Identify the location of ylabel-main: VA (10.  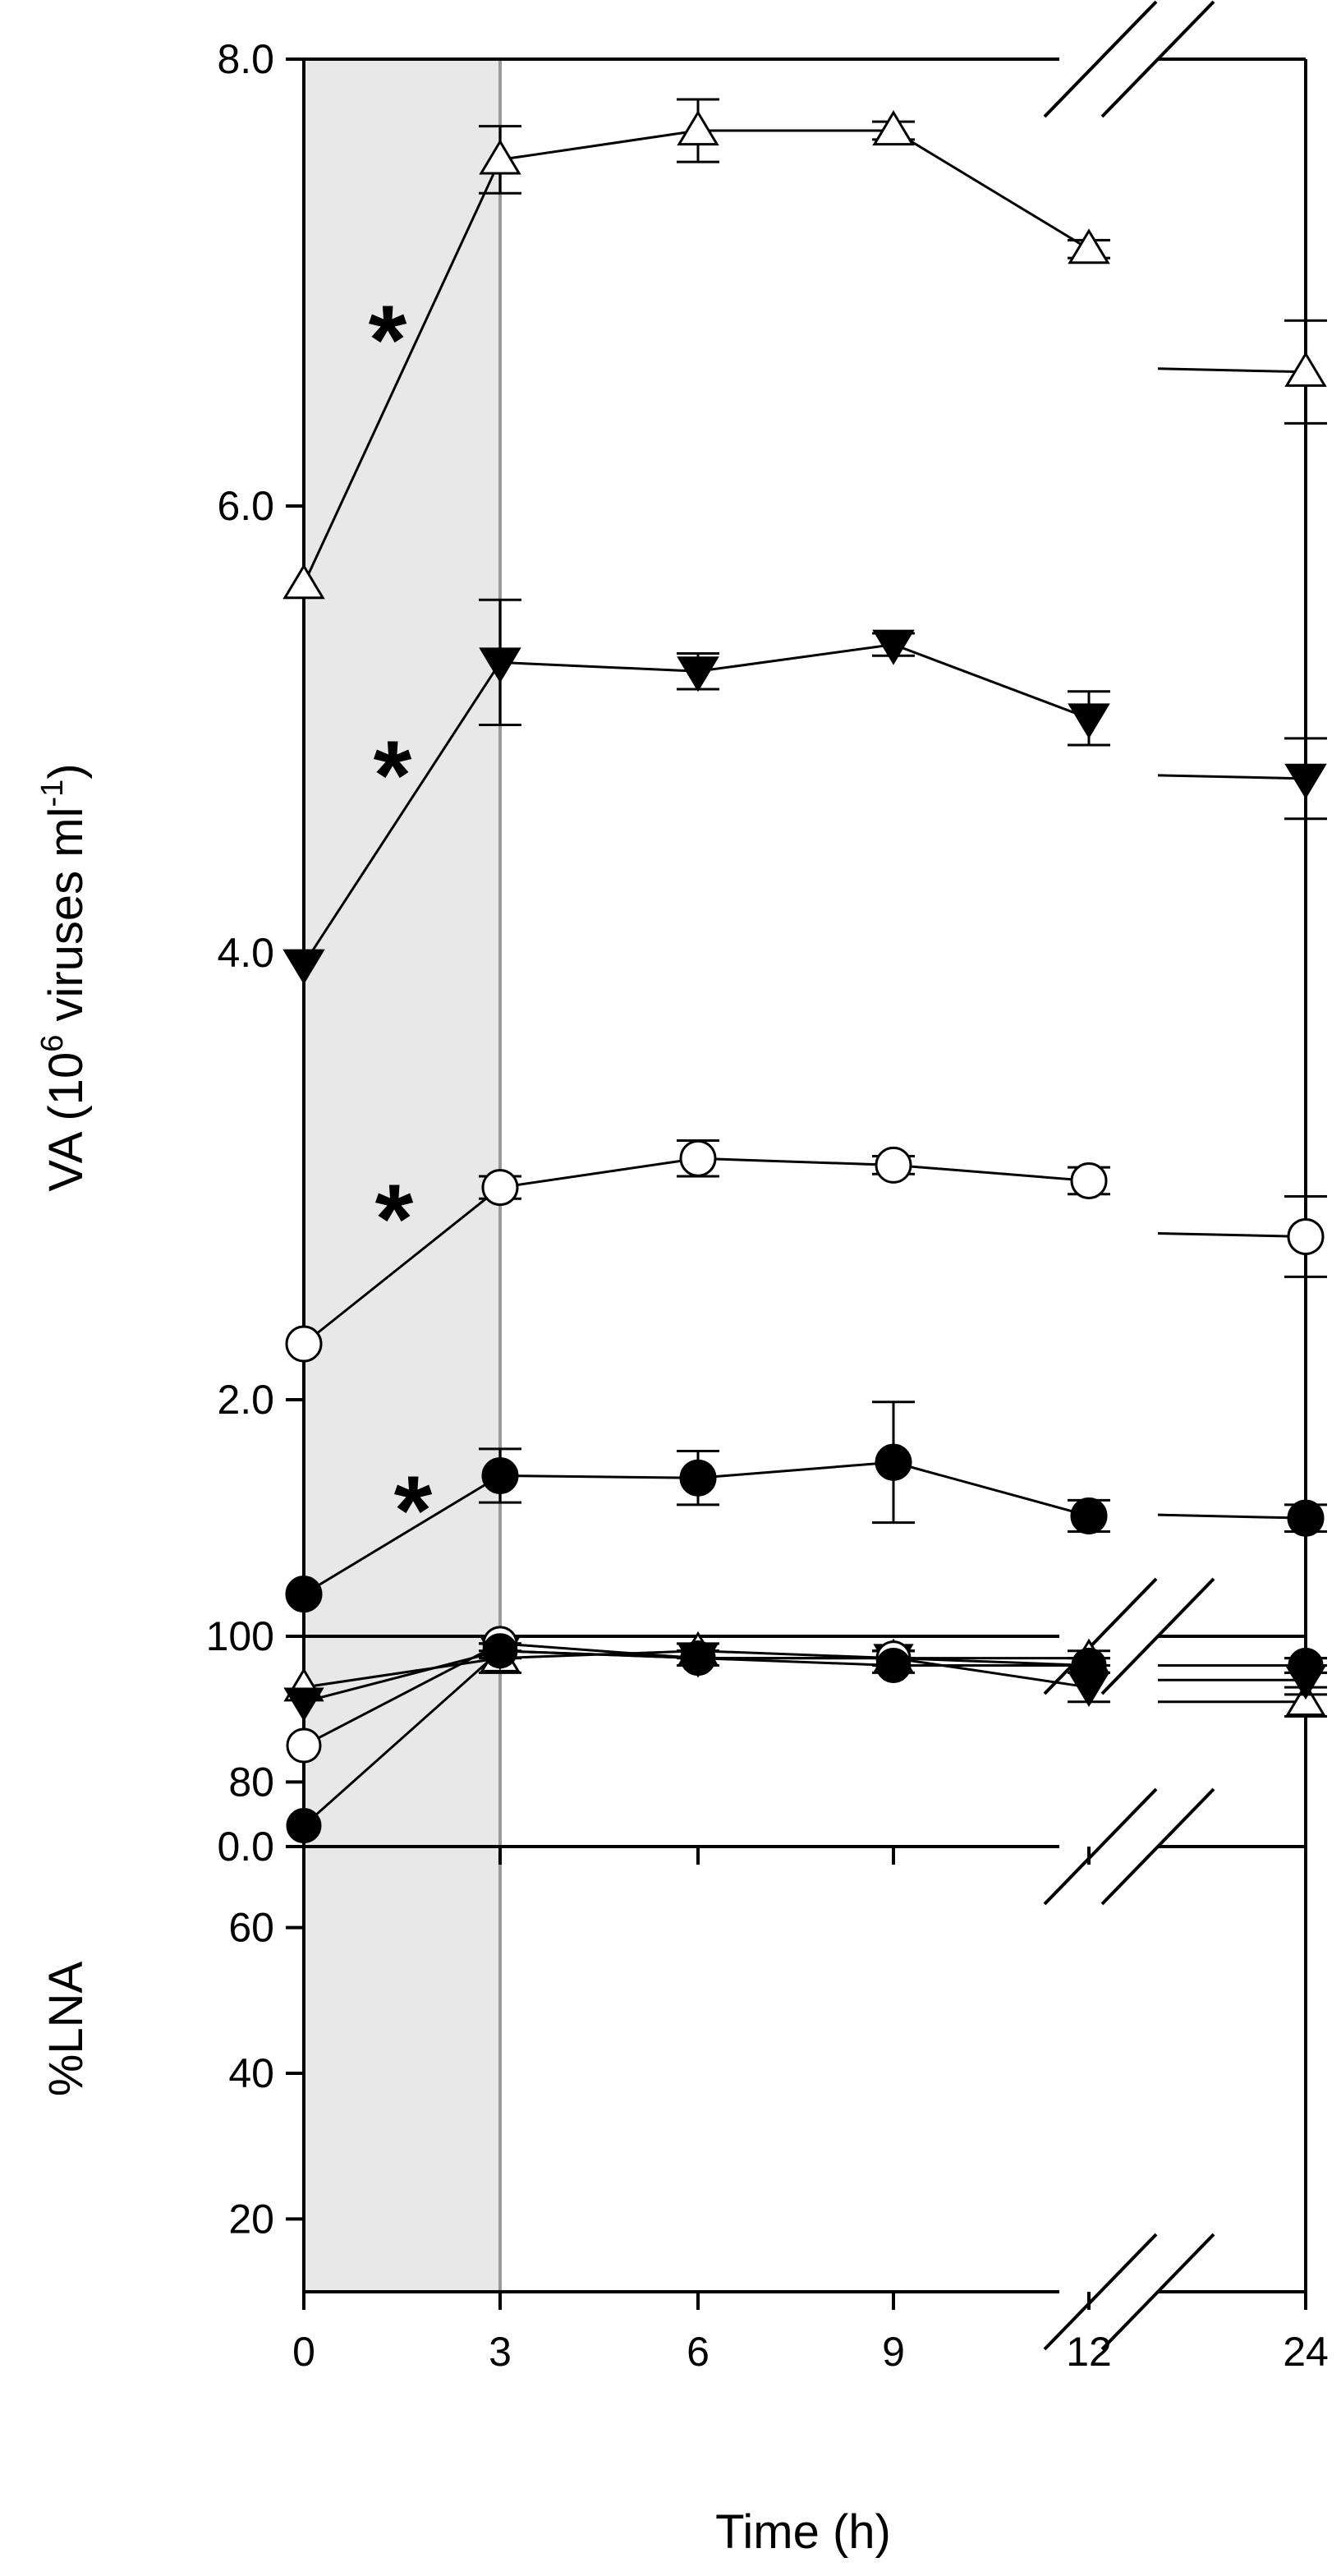
(66, 1122).